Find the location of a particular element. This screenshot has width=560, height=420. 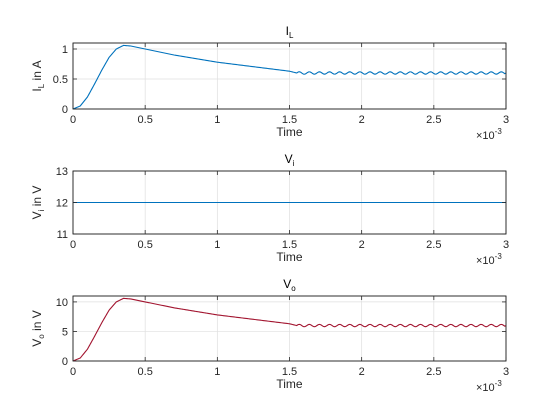

y-axis-label: Vo in V is located at coordinates (38, 328).